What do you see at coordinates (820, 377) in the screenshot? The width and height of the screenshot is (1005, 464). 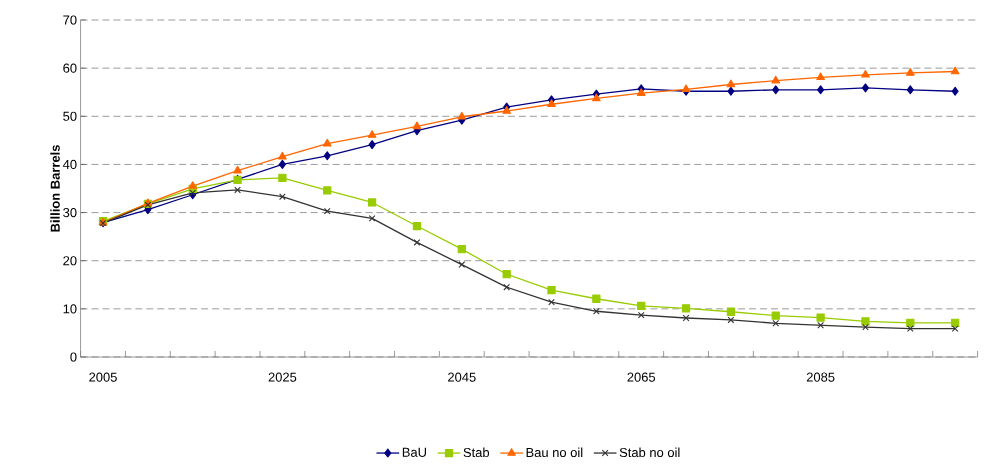 I see `x-tick-label: 2085` at bounding box center [820, 377].